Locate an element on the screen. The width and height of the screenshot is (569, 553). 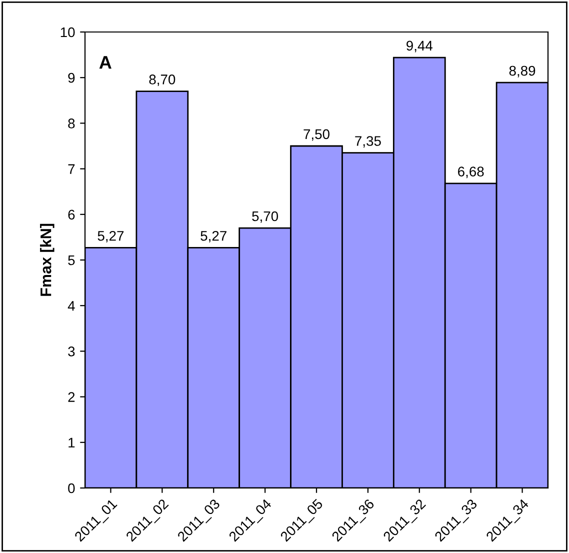
y-tick-label: 5 is located at coordinates (71, 260).